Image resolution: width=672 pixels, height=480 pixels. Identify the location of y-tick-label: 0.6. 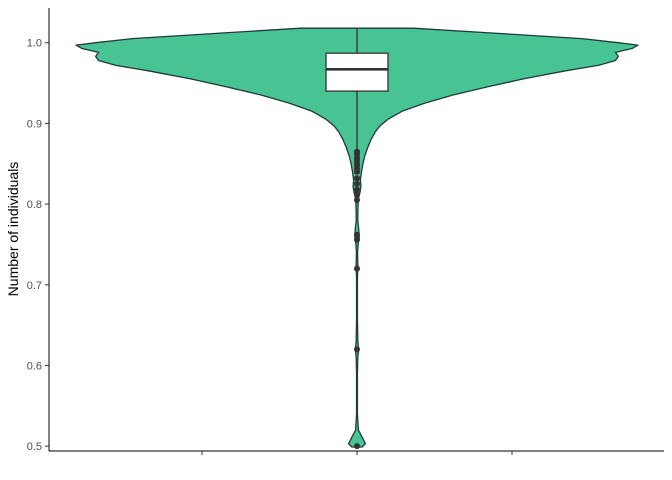
(34, 366).